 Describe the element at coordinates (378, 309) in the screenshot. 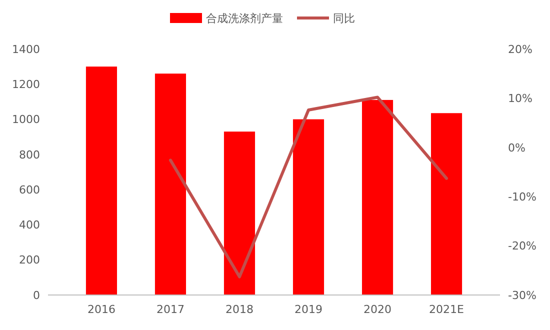

I see `x-tick-label: 2020` at that location.